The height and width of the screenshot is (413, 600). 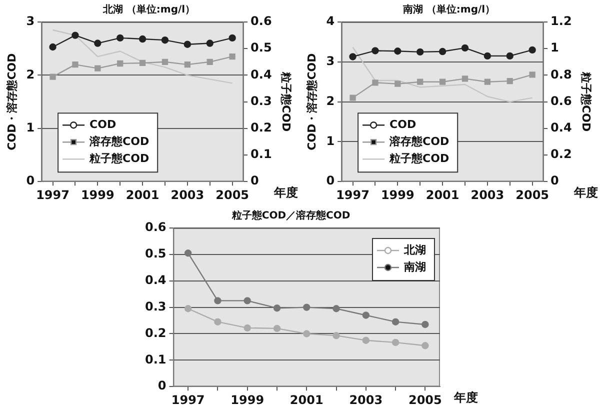 I want to click on y-tick-label: 1, so click(x=30, y=127).